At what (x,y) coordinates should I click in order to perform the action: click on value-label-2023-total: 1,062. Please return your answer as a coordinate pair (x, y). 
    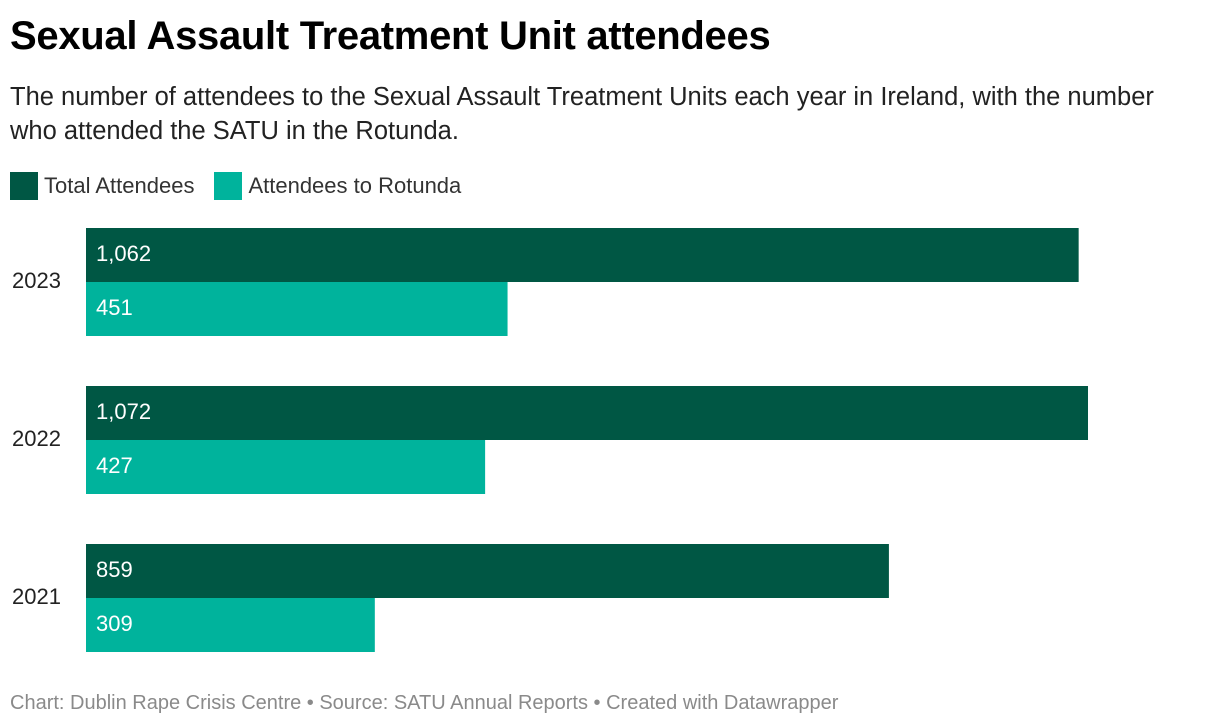
    Looking at the image, I should click on (123, 253).